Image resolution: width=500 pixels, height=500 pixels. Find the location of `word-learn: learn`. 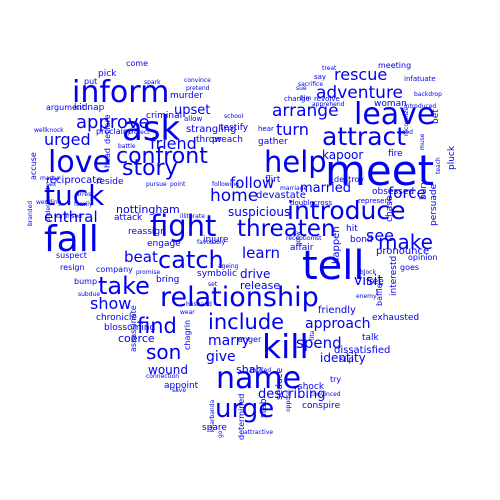

word-learn: learn is located at coordinates (261, 253).